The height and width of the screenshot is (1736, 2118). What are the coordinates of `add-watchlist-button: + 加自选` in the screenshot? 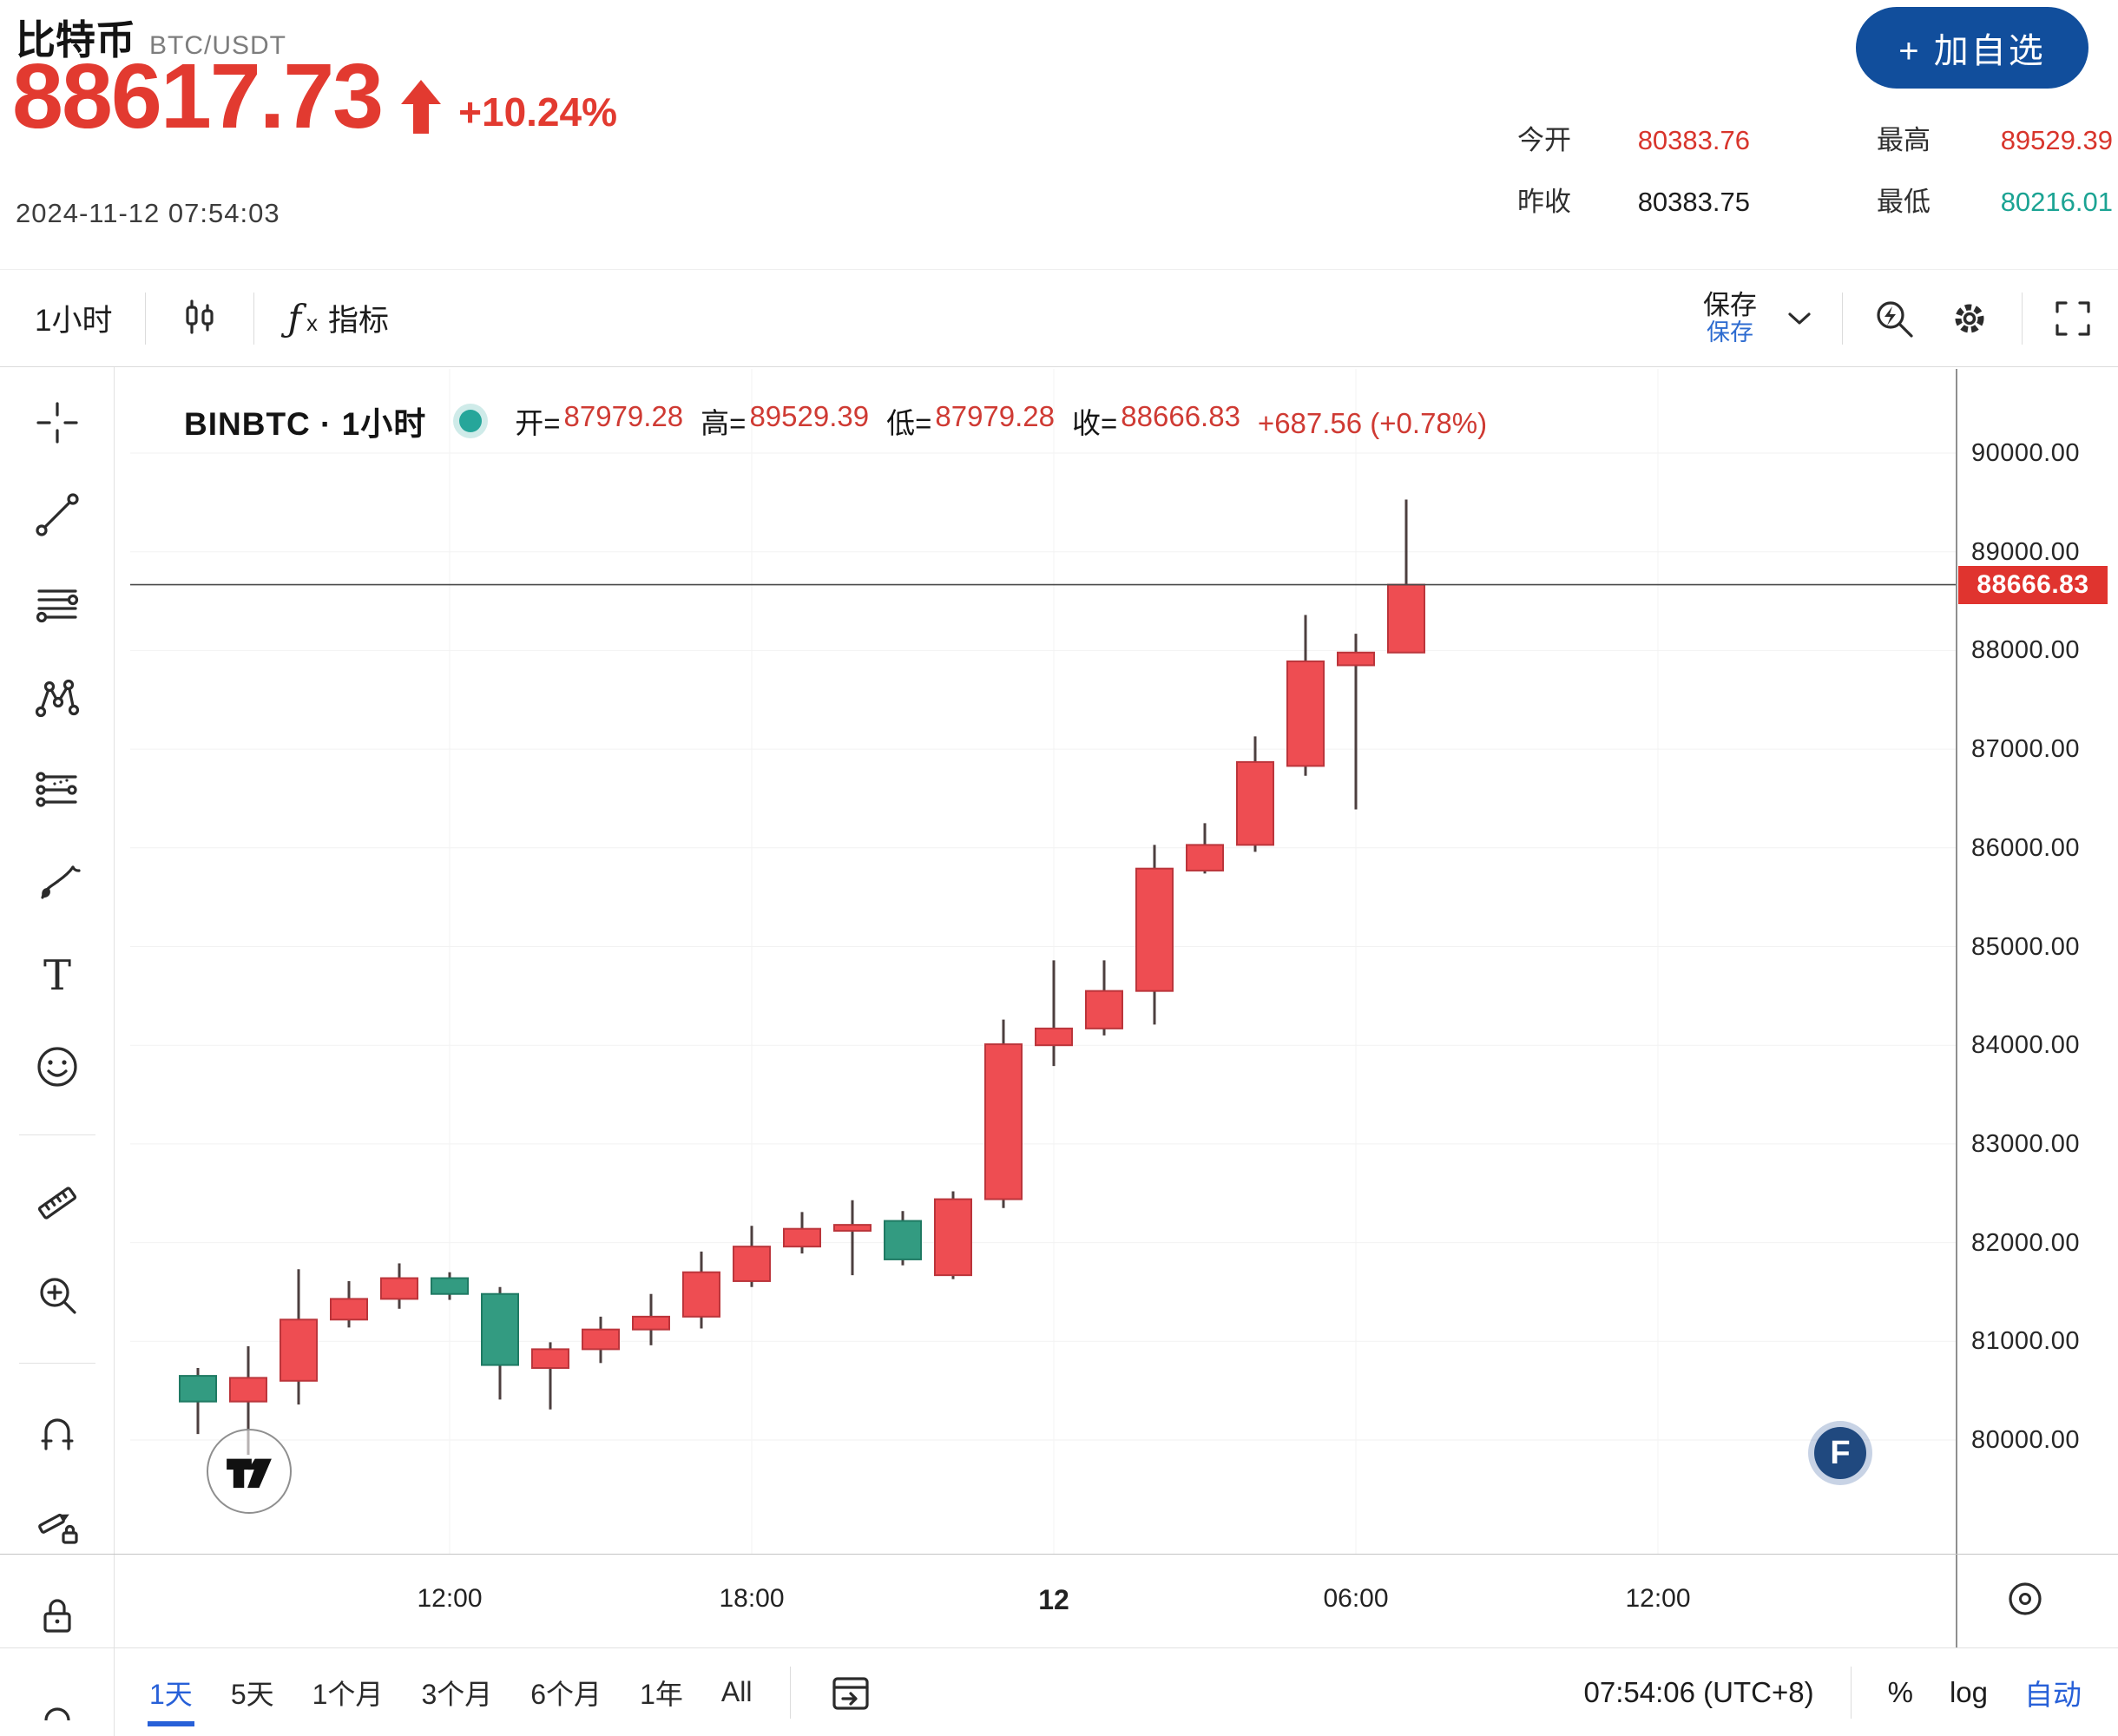 It's located at (1972, 48).